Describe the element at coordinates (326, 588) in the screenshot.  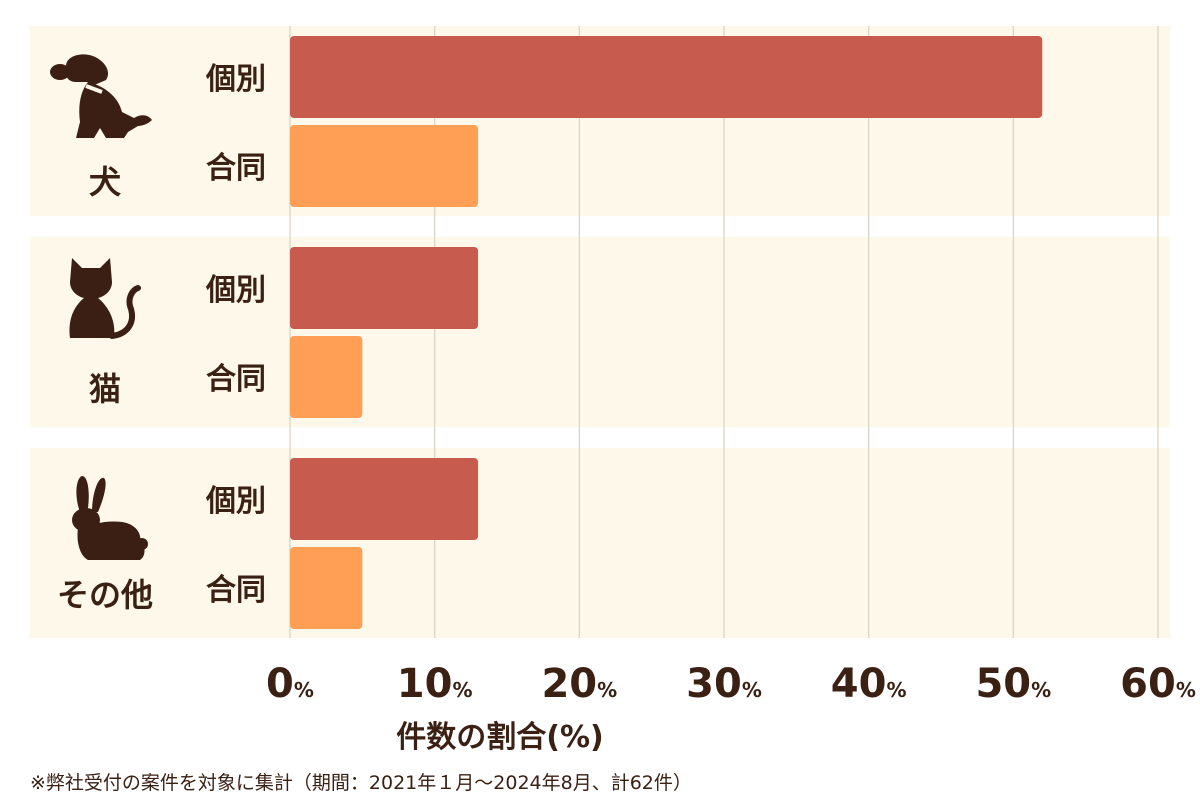
I see `bar-2-joint` at that location.